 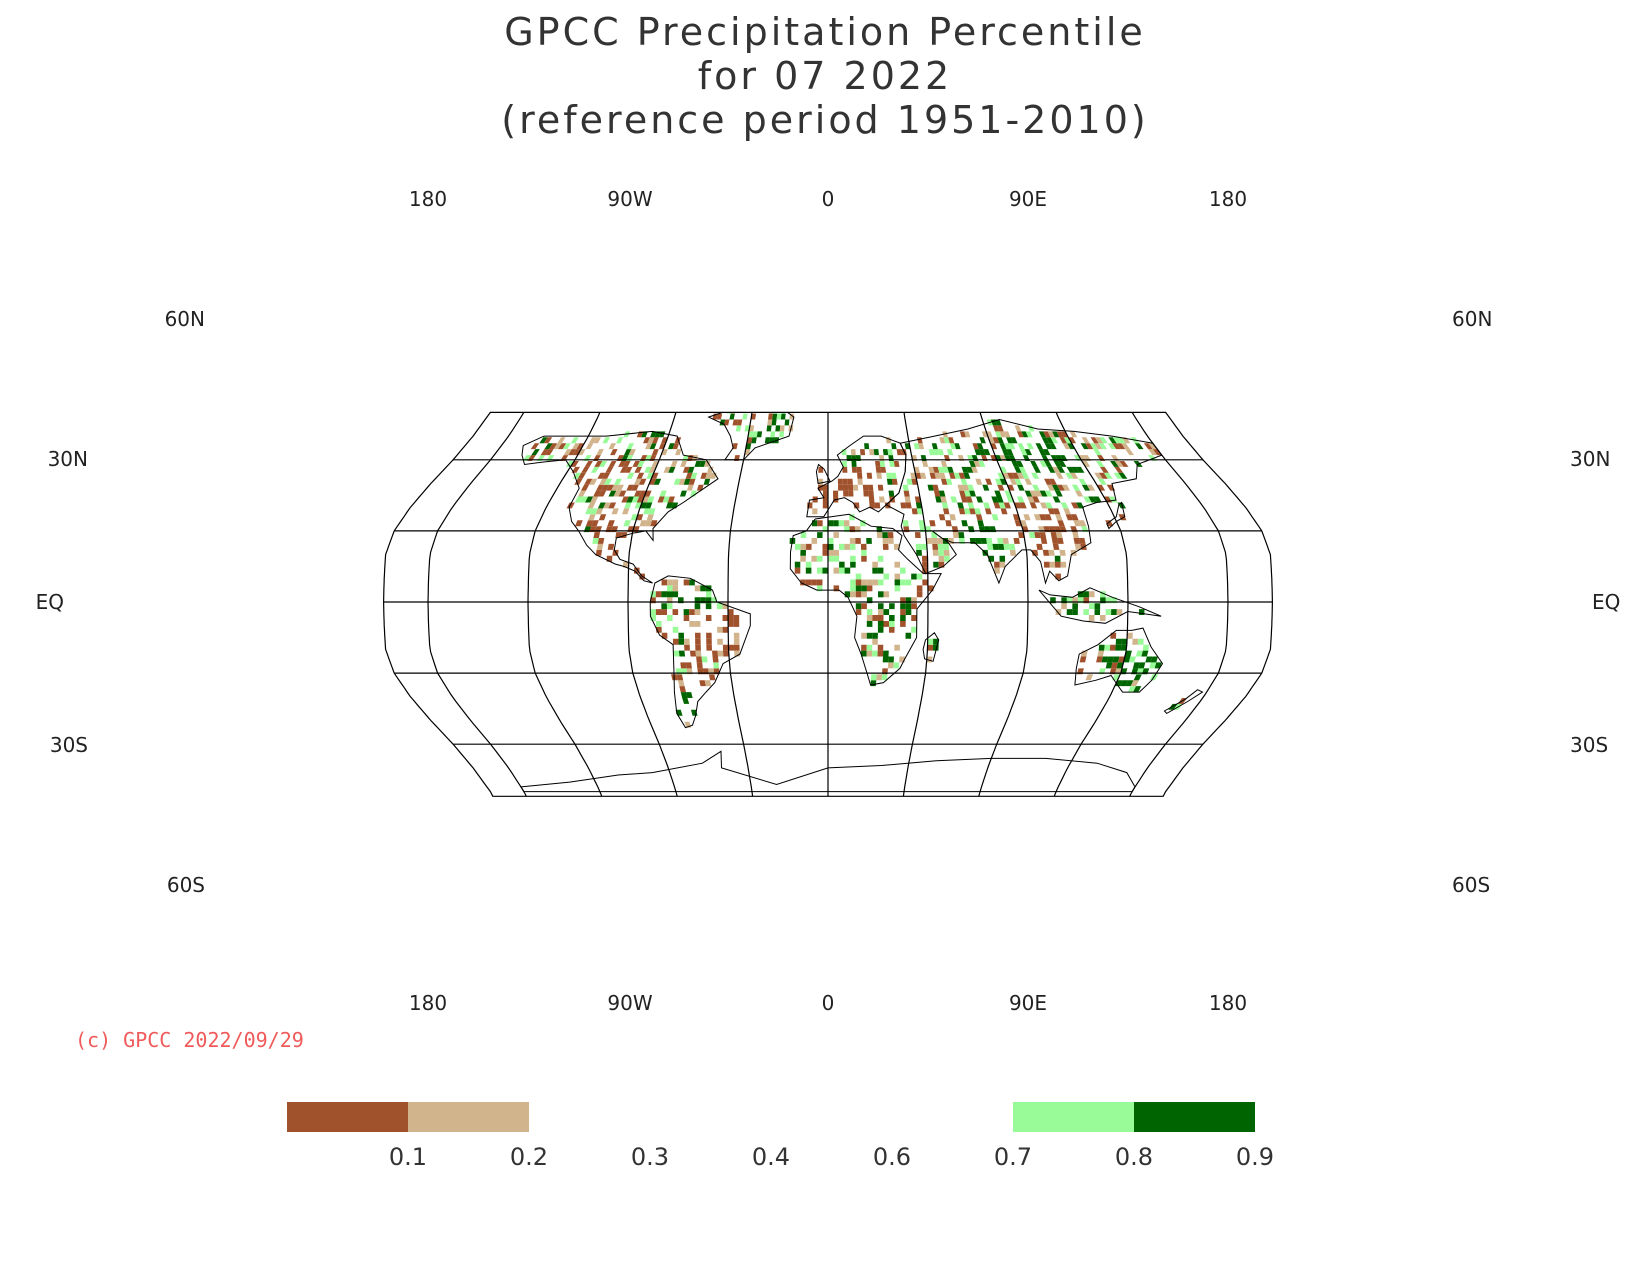 What do you see at coordinates (1606, 602) in the screenshot?
I see `lat-label-right-eq: EQ` at bounding box center [1606, 602].